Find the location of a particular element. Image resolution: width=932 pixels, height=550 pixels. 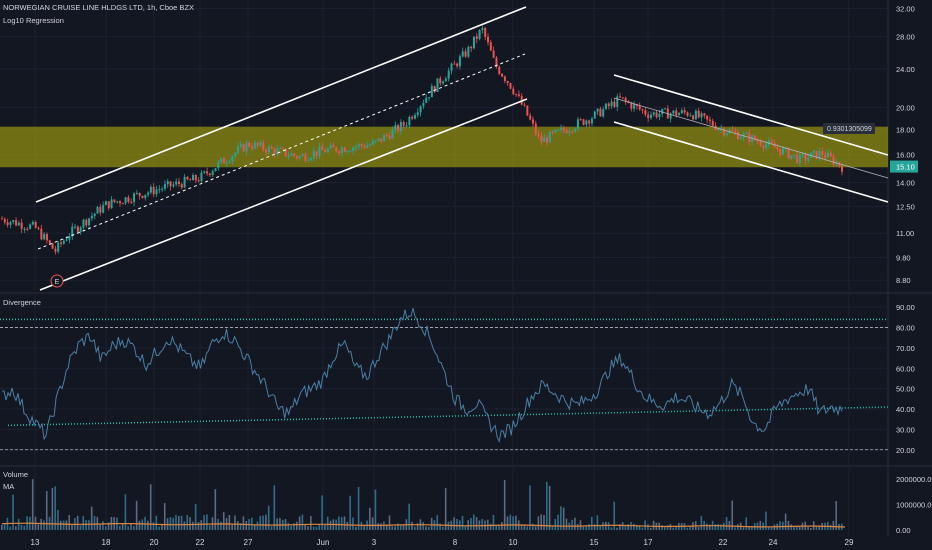

volume-tick-label: 1000000.00 is located at coordinates (914, 504).